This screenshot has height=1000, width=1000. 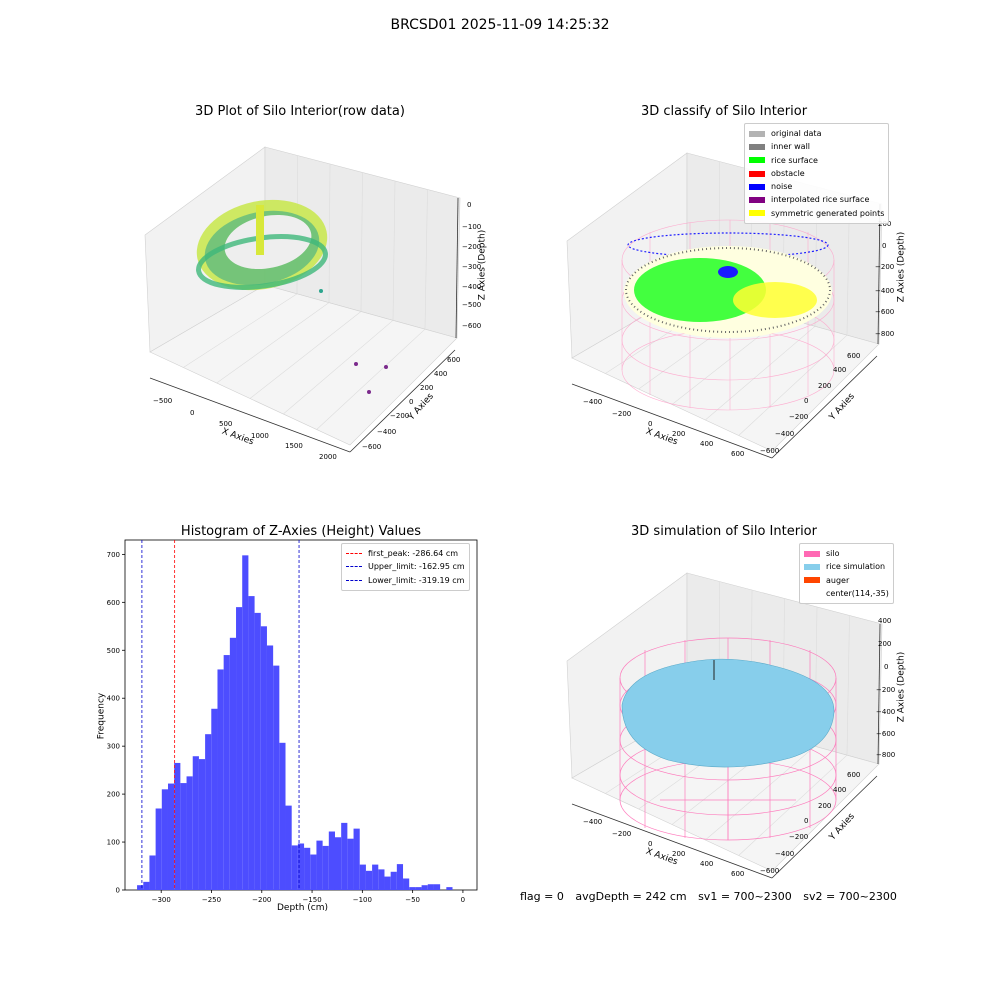 I want to click on sv2-text: sv2 = 700~2300, so click(x=850, y=896).